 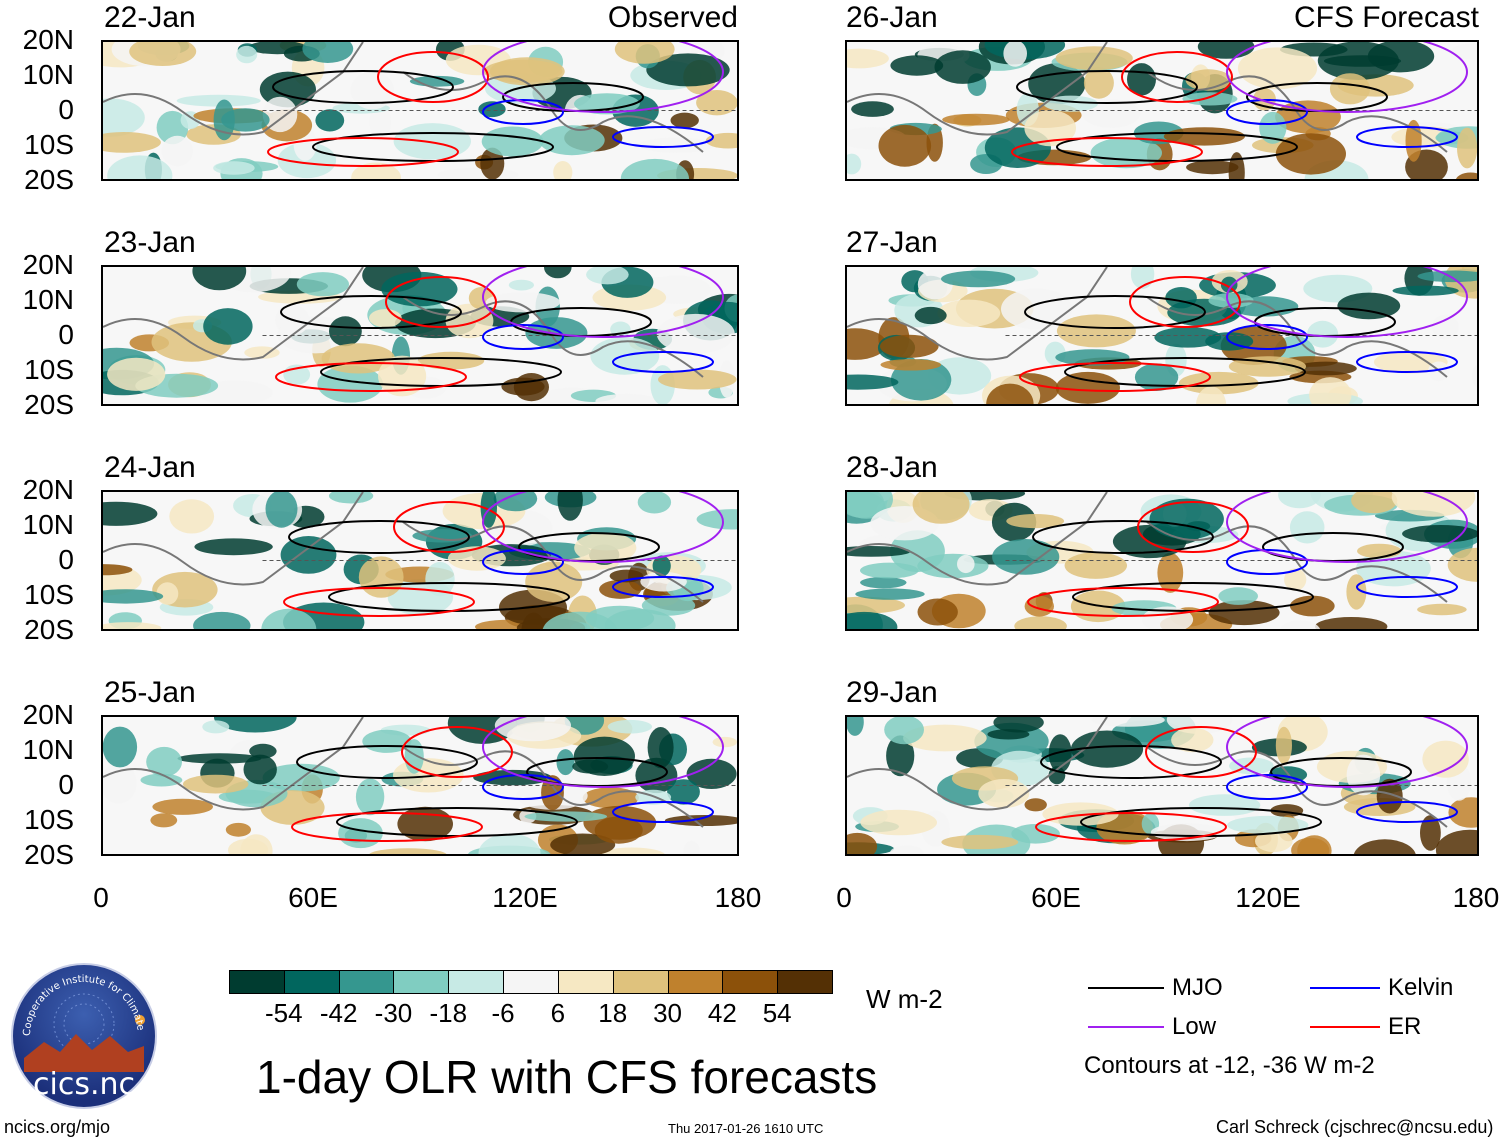 What do you see at coordinates (746, 1128) in the screenshot?
I see `footer-timestamp: Thu 2017-01-26 1610 UTC` at bounding box center [746, 1128].